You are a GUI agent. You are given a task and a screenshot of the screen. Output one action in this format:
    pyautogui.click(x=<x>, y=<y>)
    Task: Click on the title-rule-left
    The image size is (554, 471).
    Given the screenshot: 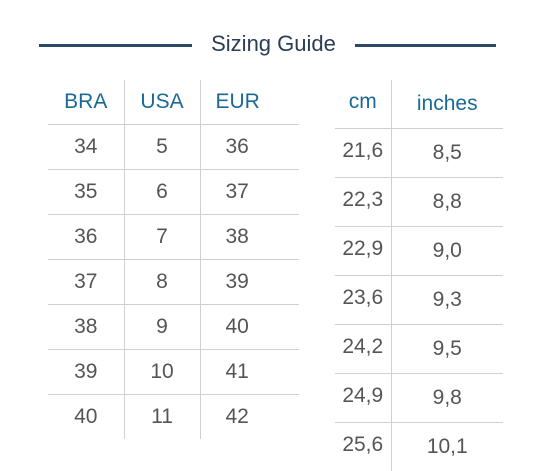 What is the action you would take?
    pyautogui.click(x=115, y=45)
    